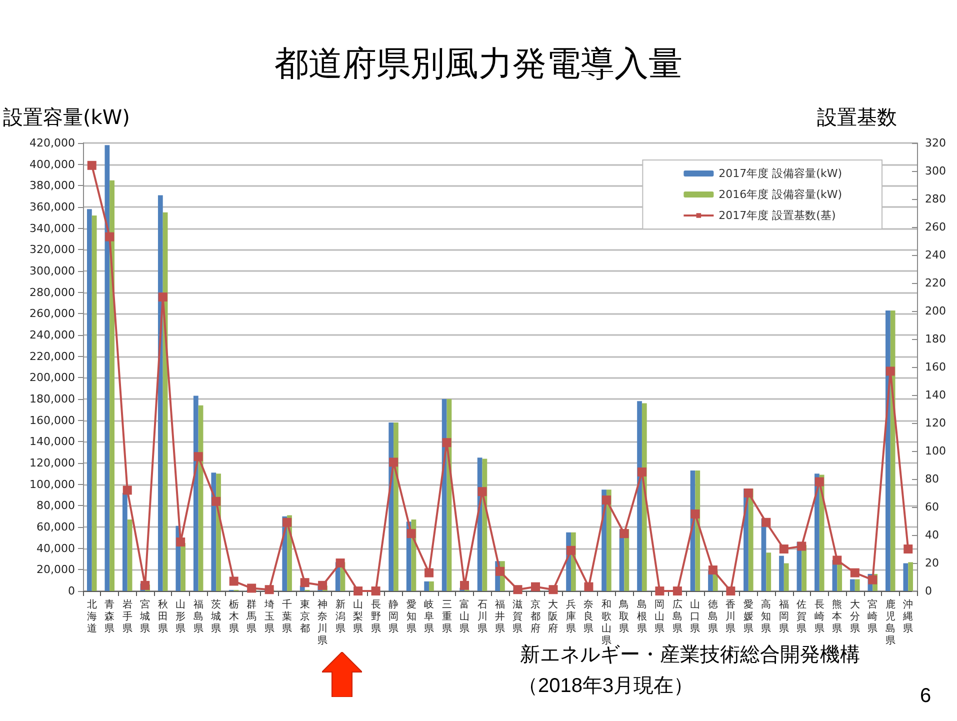 The width and height of the screenshot is (957, 721). What do you see at coordinates (127, 616) in the screenshot?
I see `x-tick-label: 岩手県` at bounding box center [127, 616].